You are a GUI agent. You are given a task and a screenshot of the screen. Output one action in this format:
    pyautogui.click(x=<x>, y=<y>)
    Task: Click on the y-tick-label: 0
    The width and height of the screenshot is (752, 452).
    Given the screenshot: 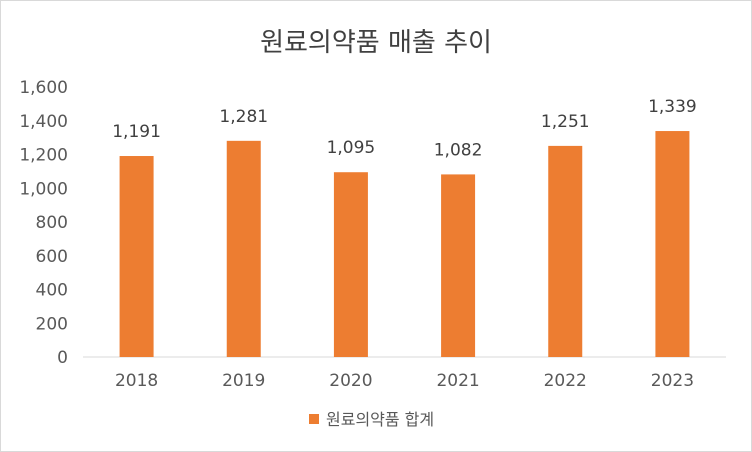 What is the action you would take?
    pyautogui.click(x=62, y=358)
    